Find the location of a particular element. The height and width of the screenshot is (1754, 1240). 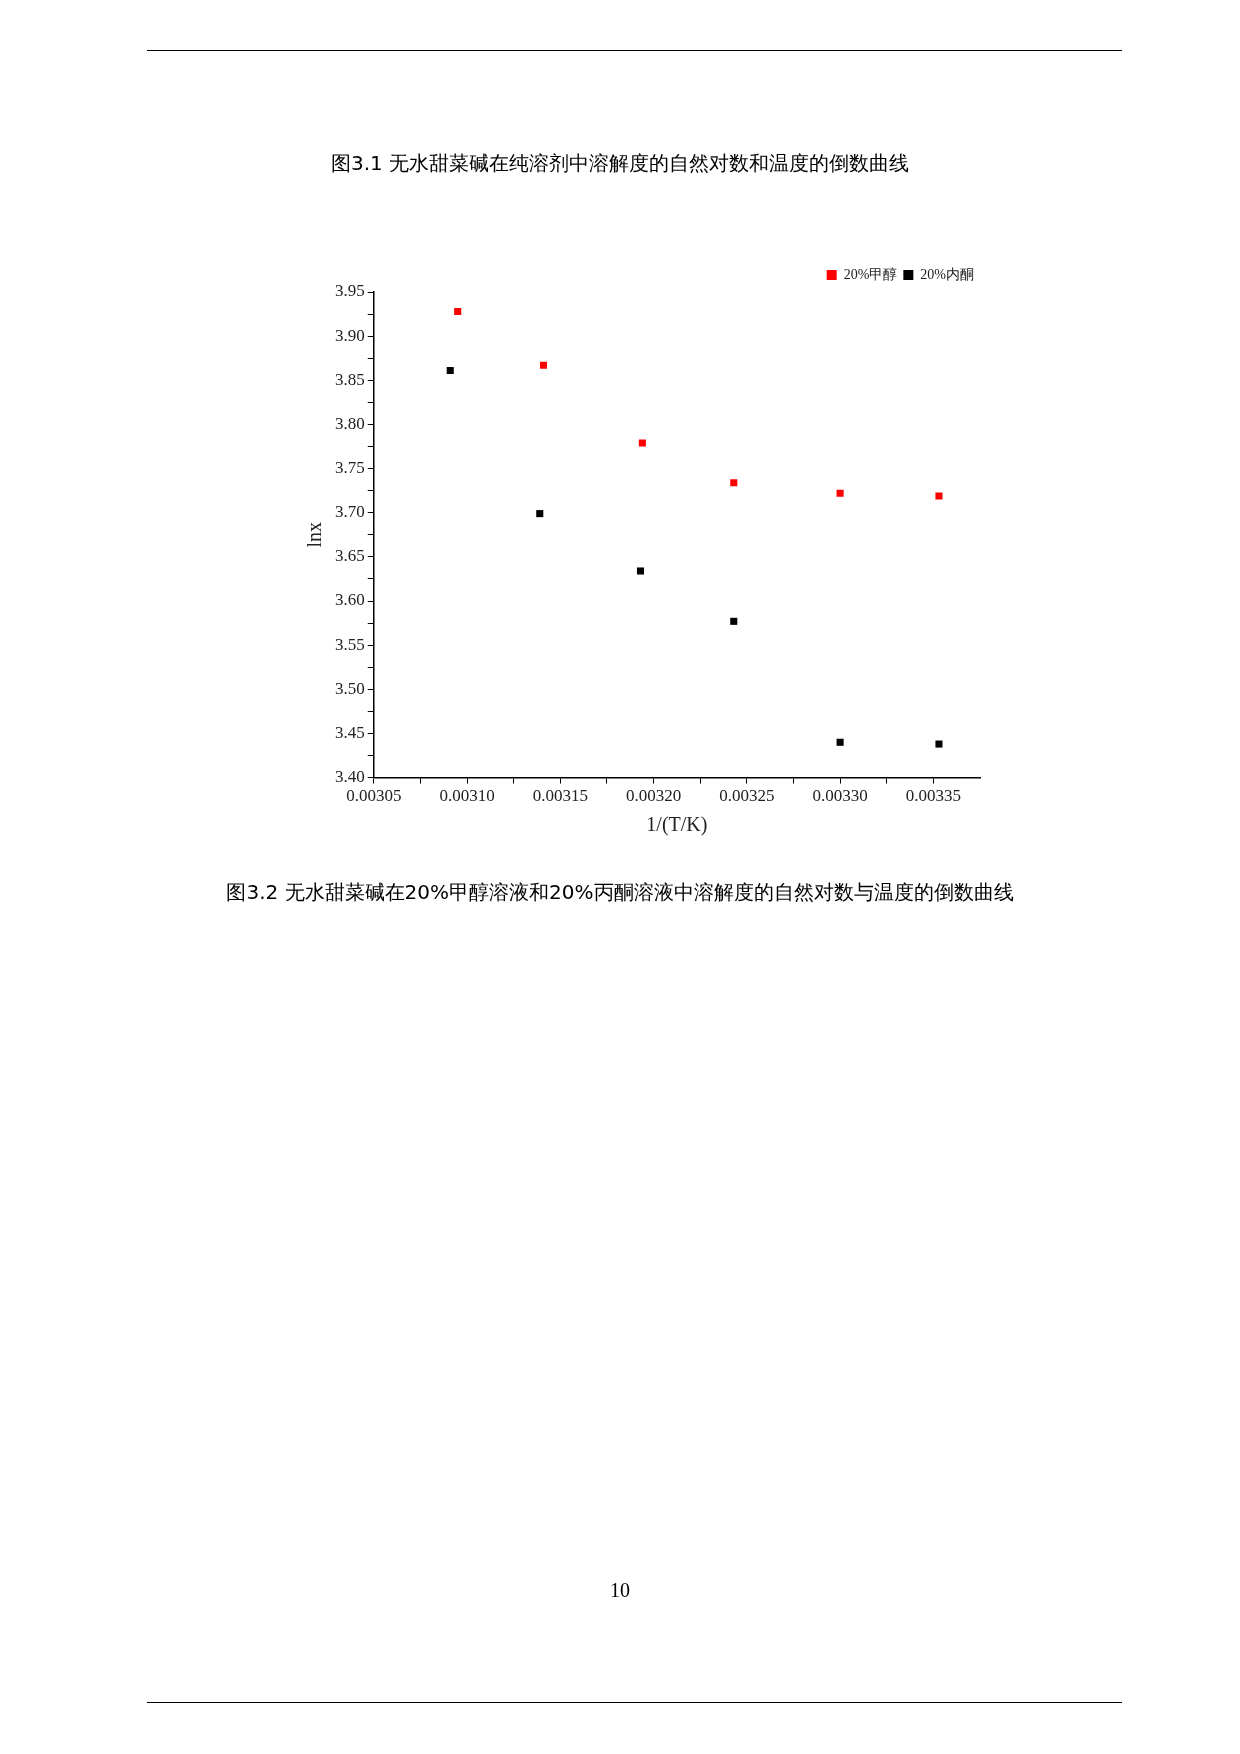

y-tick-label: 3.90 is located at coordinates (350, 335).